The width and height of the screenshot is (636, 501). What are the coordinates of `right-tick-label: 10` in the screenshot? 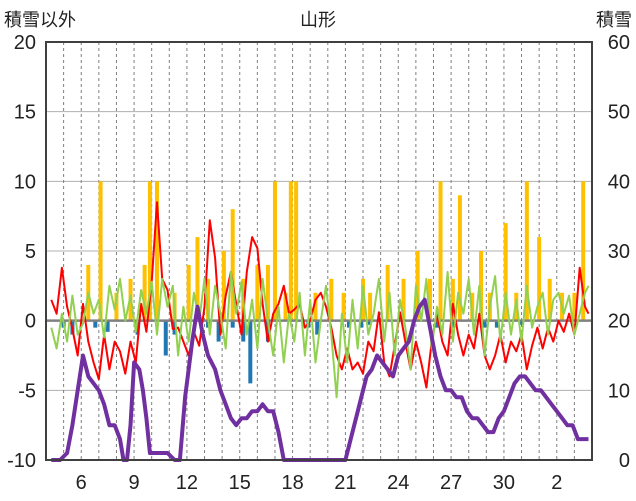 It's located at (619, 391).